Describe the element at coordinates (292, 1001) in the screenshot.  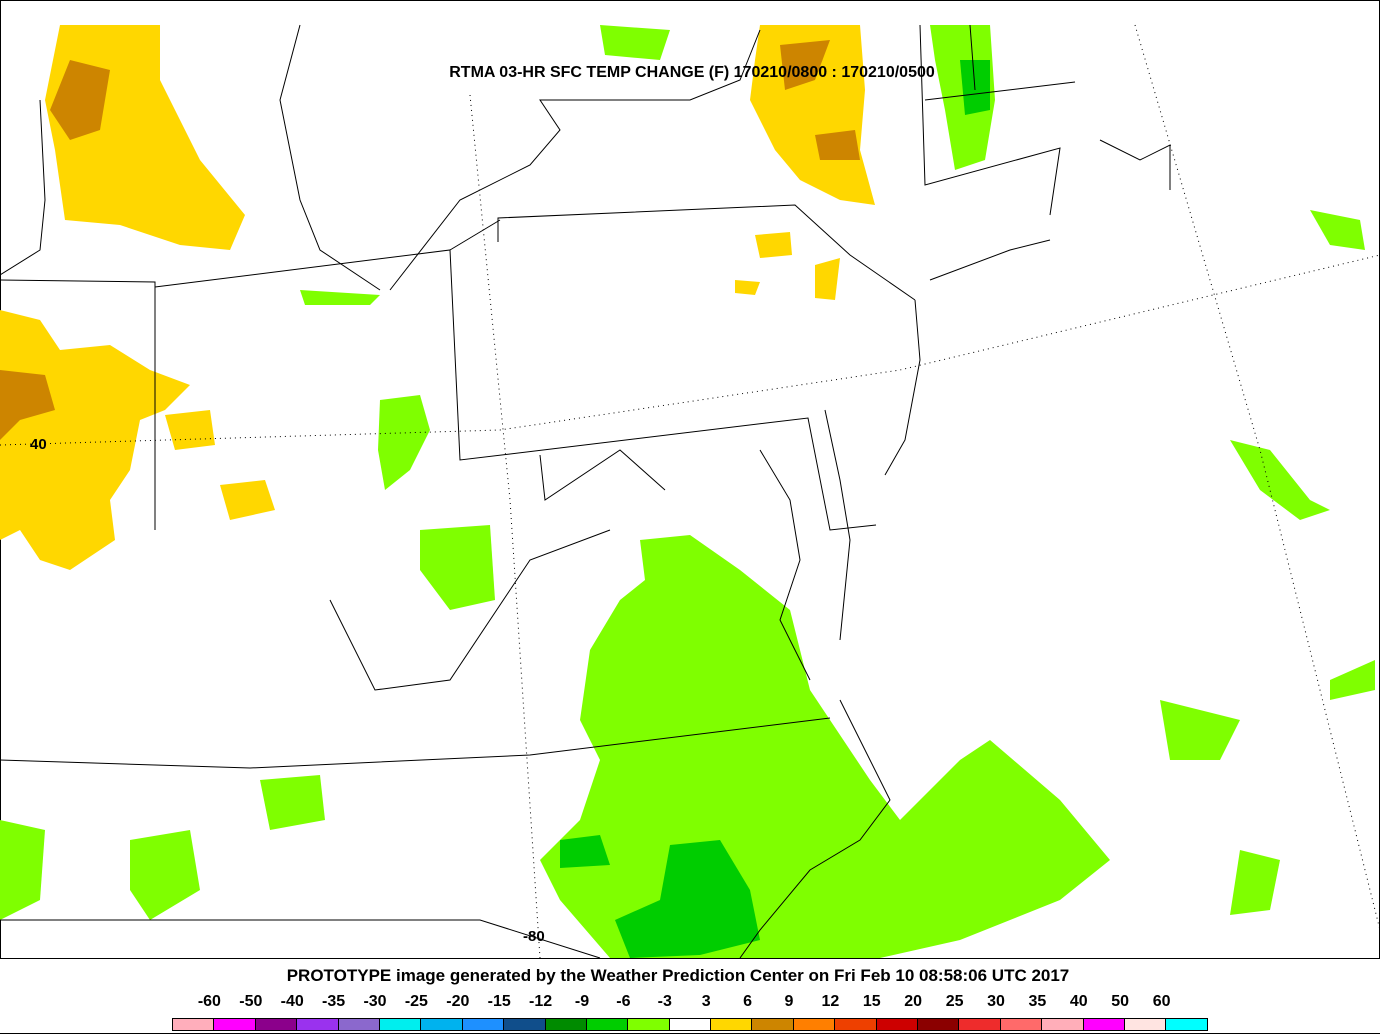
I see `legend-label: -40` at that location.